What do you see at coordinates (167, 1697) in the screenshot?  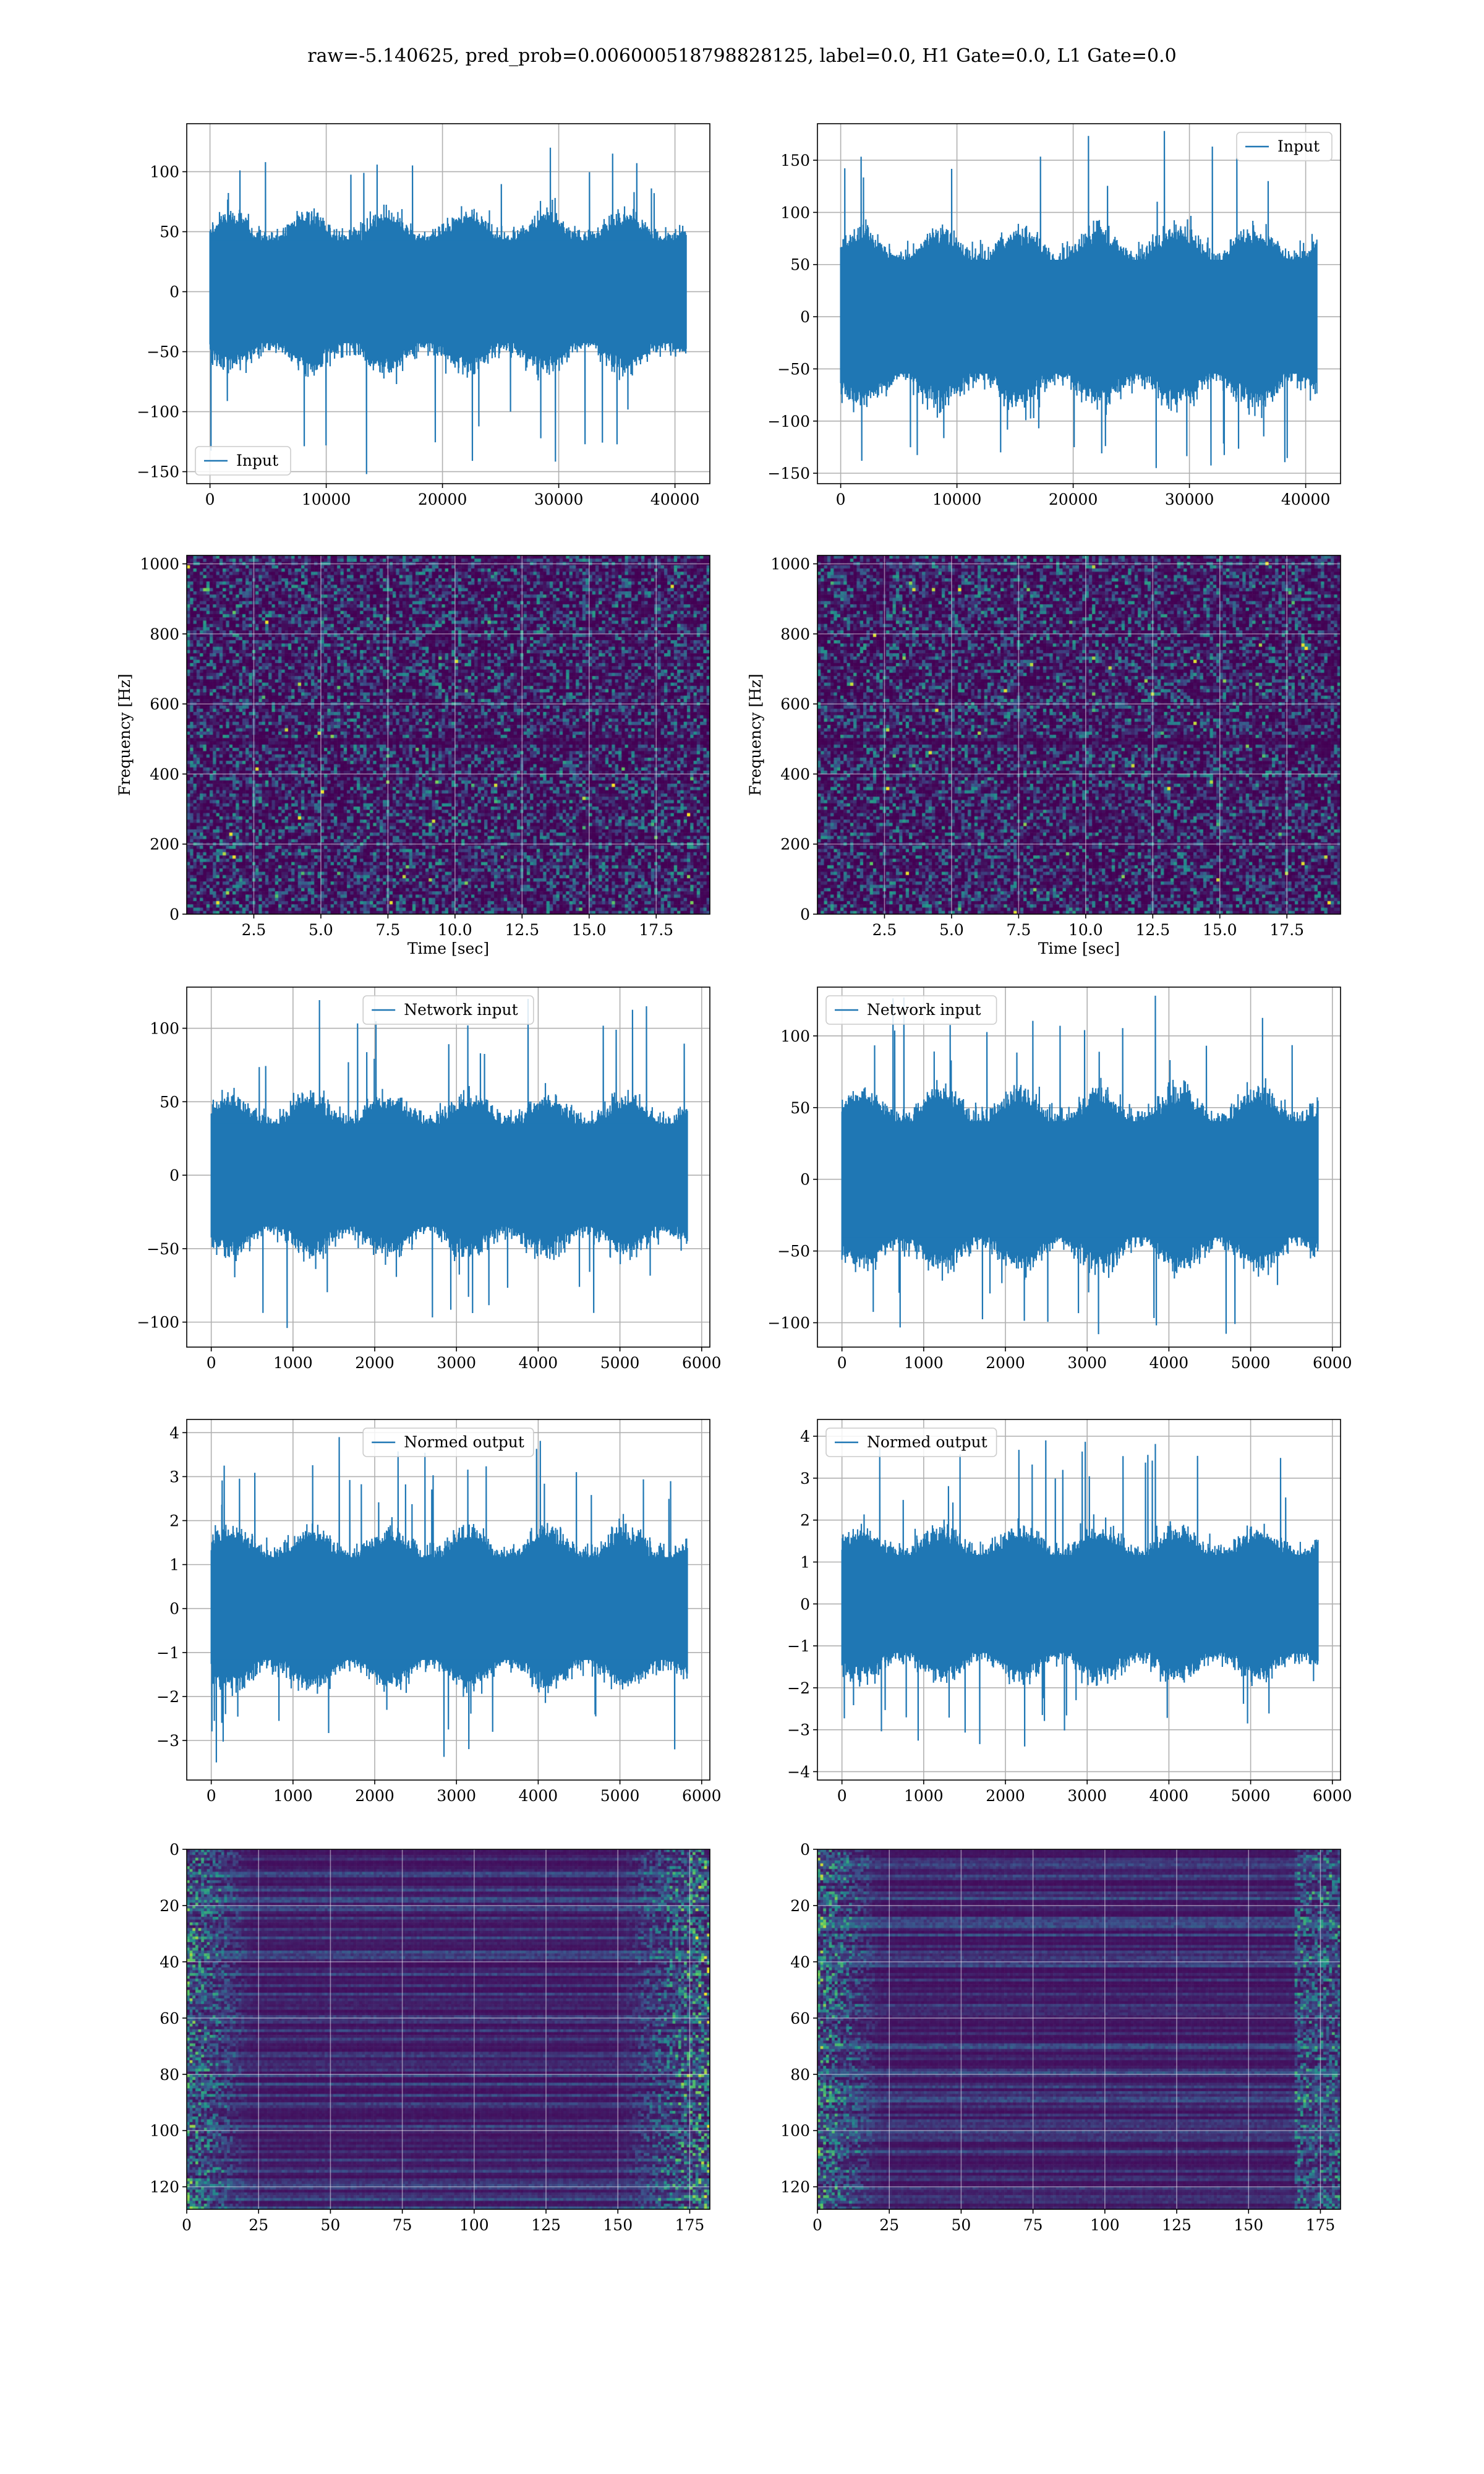 I see `y-tick-label: −2` at bounding box center [167, 1697].